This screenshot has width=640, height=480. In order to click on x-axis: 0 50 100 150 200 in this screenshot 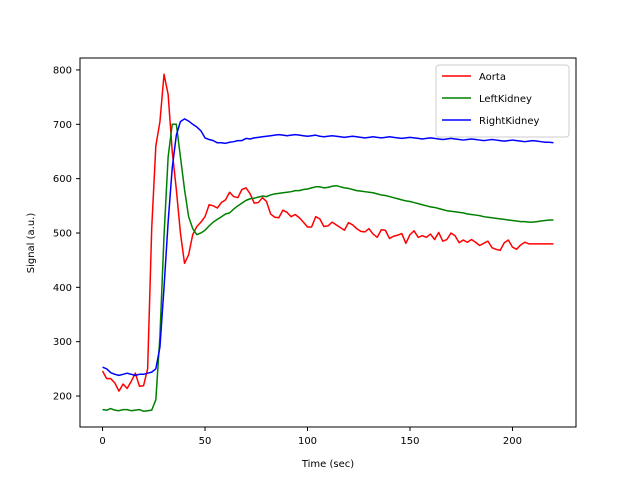, I will do `click(310, 437)`.